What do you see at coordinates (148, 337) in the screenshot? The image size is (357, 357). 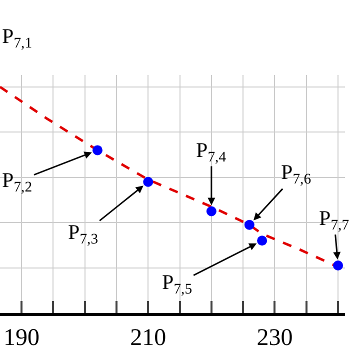 I see `x-tick-label: 210` at bounding box center [148, 337].